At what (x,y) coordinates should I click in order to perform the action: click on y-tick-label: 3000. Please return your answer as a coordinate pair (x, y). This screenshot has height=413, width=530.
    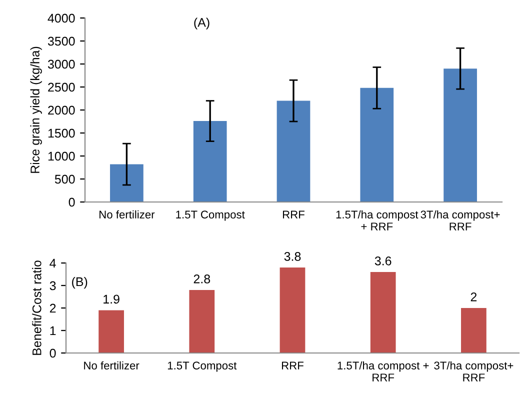
    Looking at the image, I should click on (61, 64).